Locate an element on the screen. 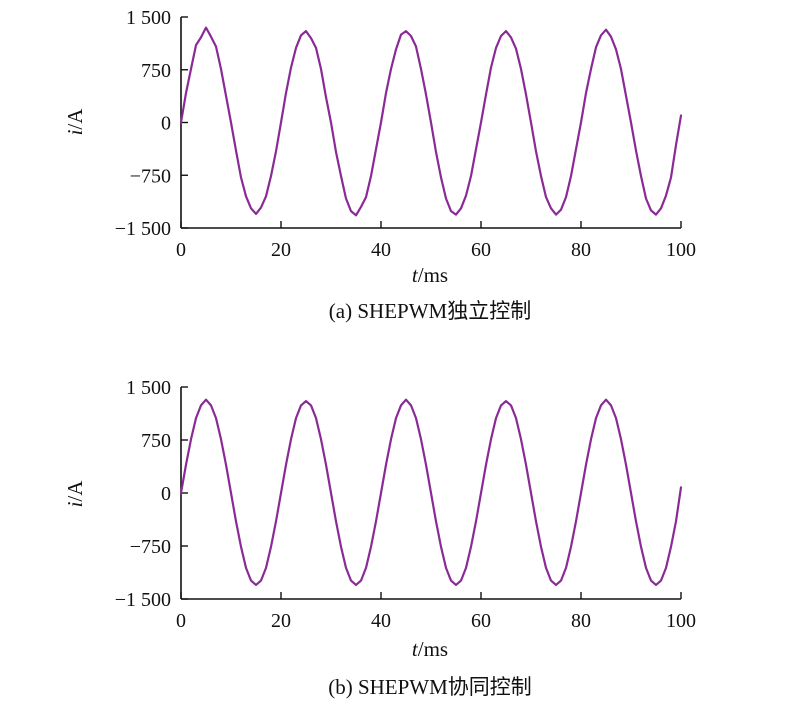  panel-caption-a: (a) SHEPWM独立控制 is located at coordinates (430, 311).